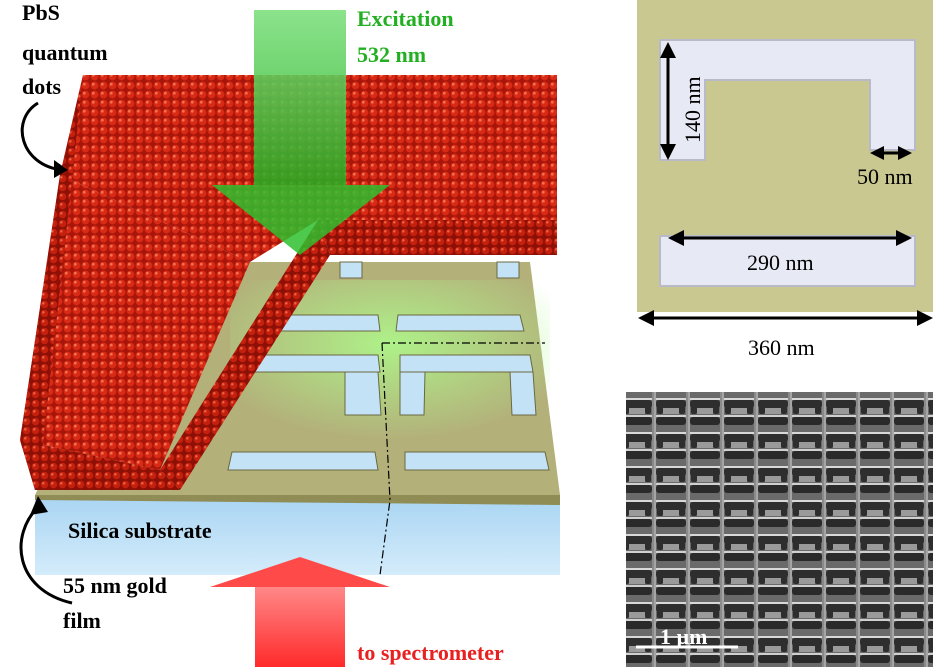 The height and width of the screenshot is (667, 933). Describe the element at coordinates (692, 109) in the screenshot. I see `dim-140nm: 140 nm` at that location.